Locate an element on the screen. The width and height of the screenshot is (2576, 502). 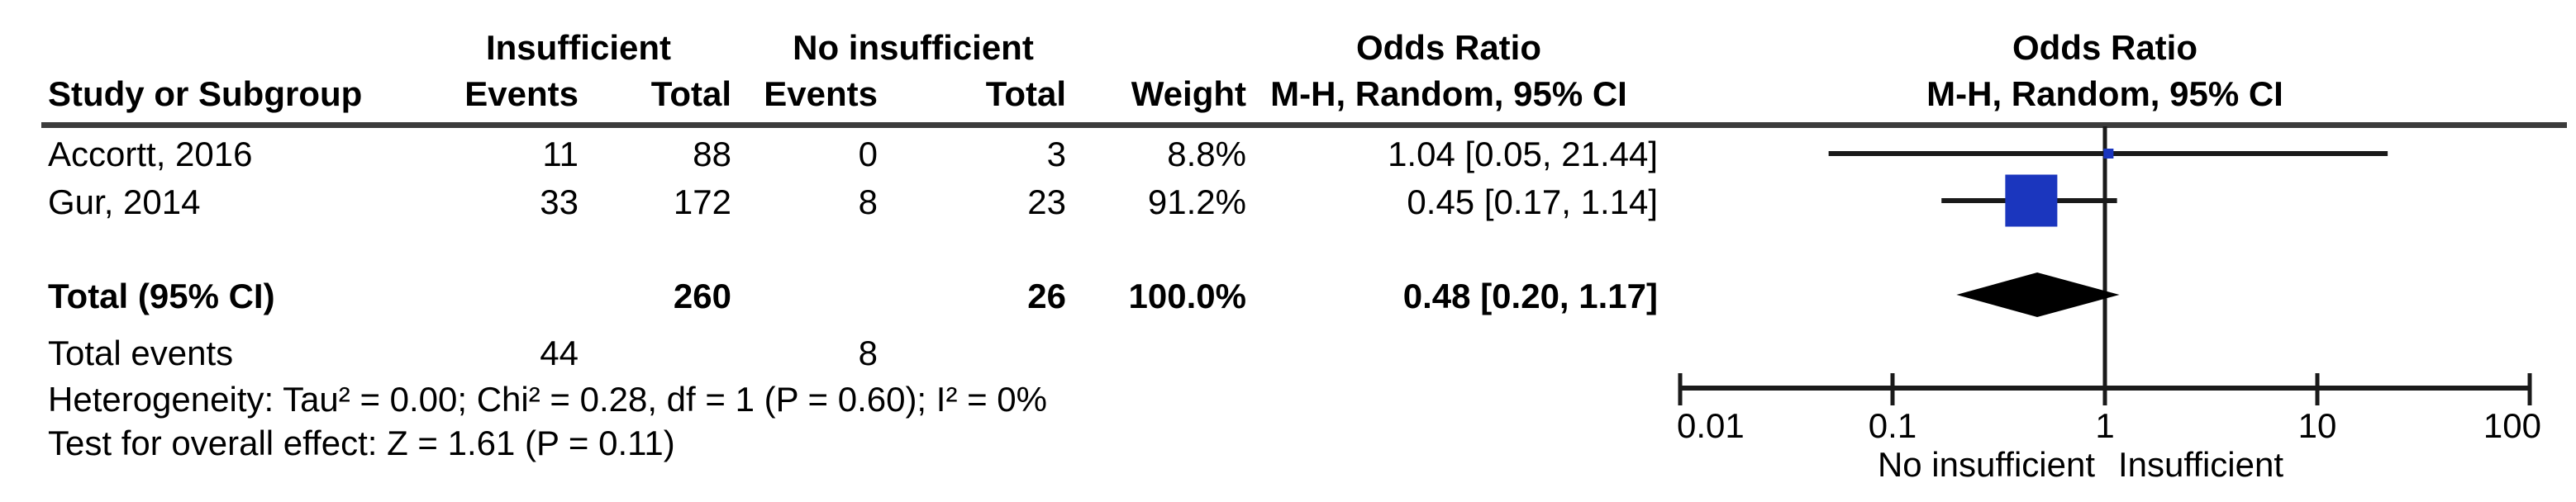
axis-label-right: Insufficient is located at coordinates (2201, 465).